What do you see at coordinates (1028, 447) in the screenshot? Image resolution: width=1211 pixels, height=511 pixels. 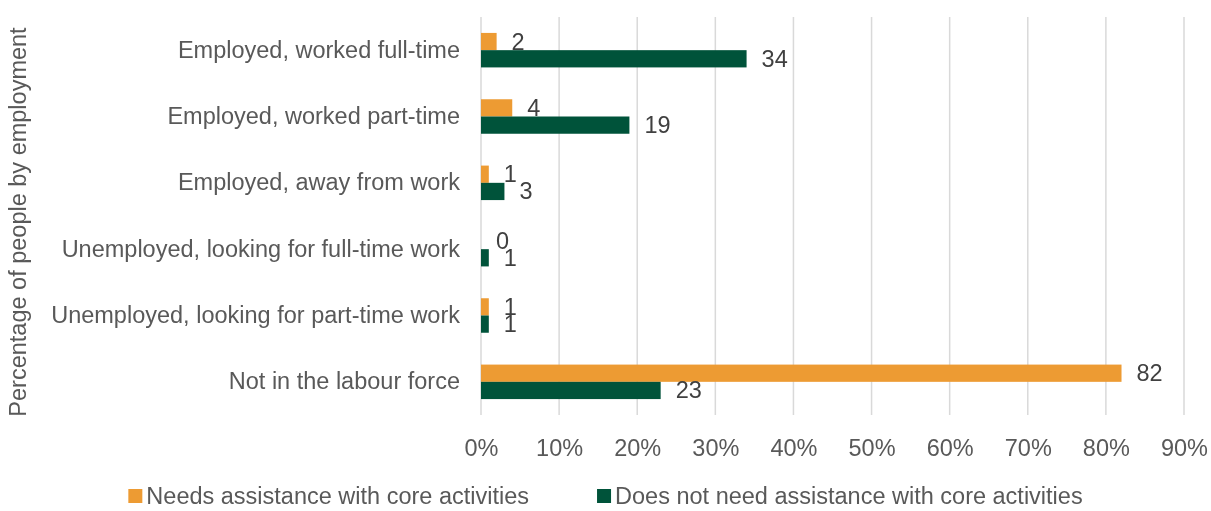 I see `x-tick-label: 70%` at bounding box center [1028, 447].